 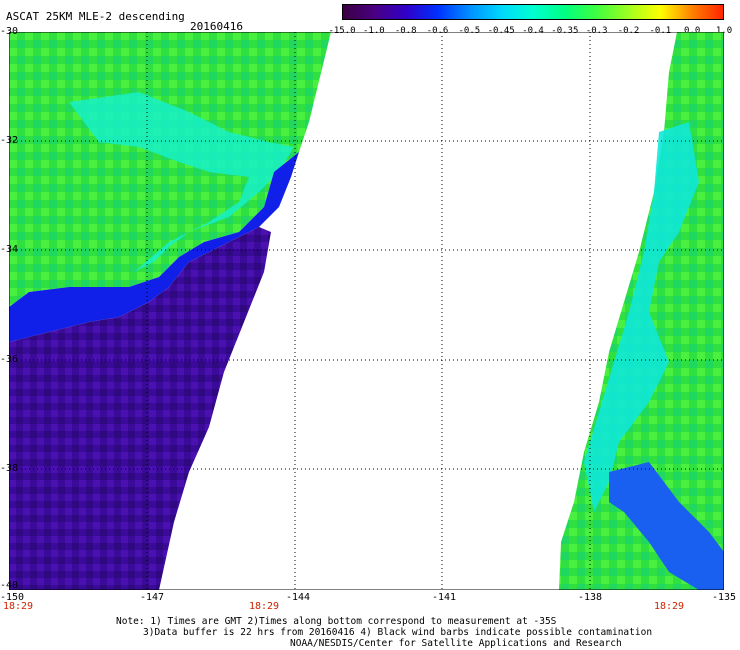 I want to click on colorbar, so click(x=533, y=12).